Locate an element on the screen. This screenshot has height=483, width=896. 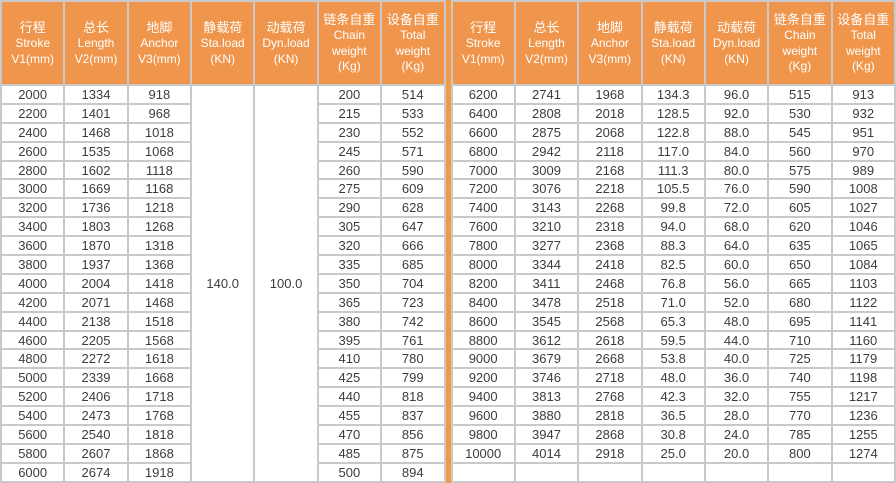
cell: 530 is located at coordinates (800, 113).